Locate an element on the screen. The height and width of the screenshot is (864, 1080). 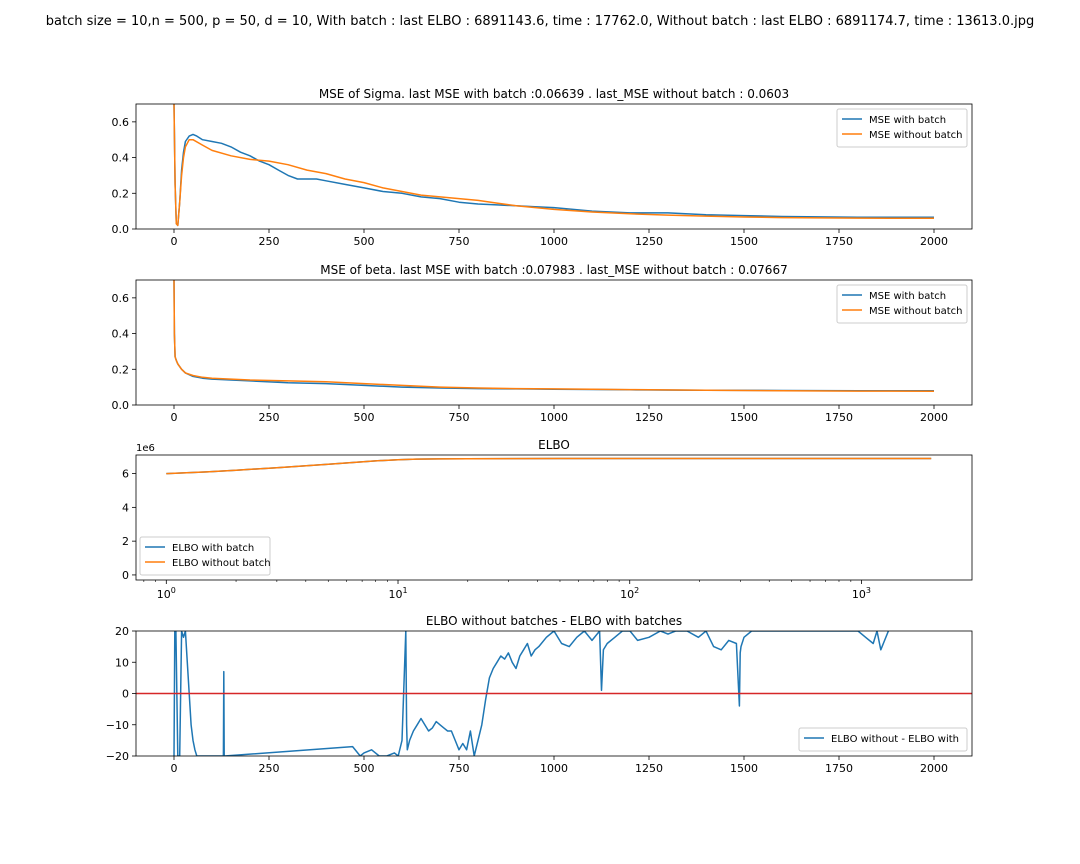
legend-label: ELBO with batch is located at coordinates (213, 548).